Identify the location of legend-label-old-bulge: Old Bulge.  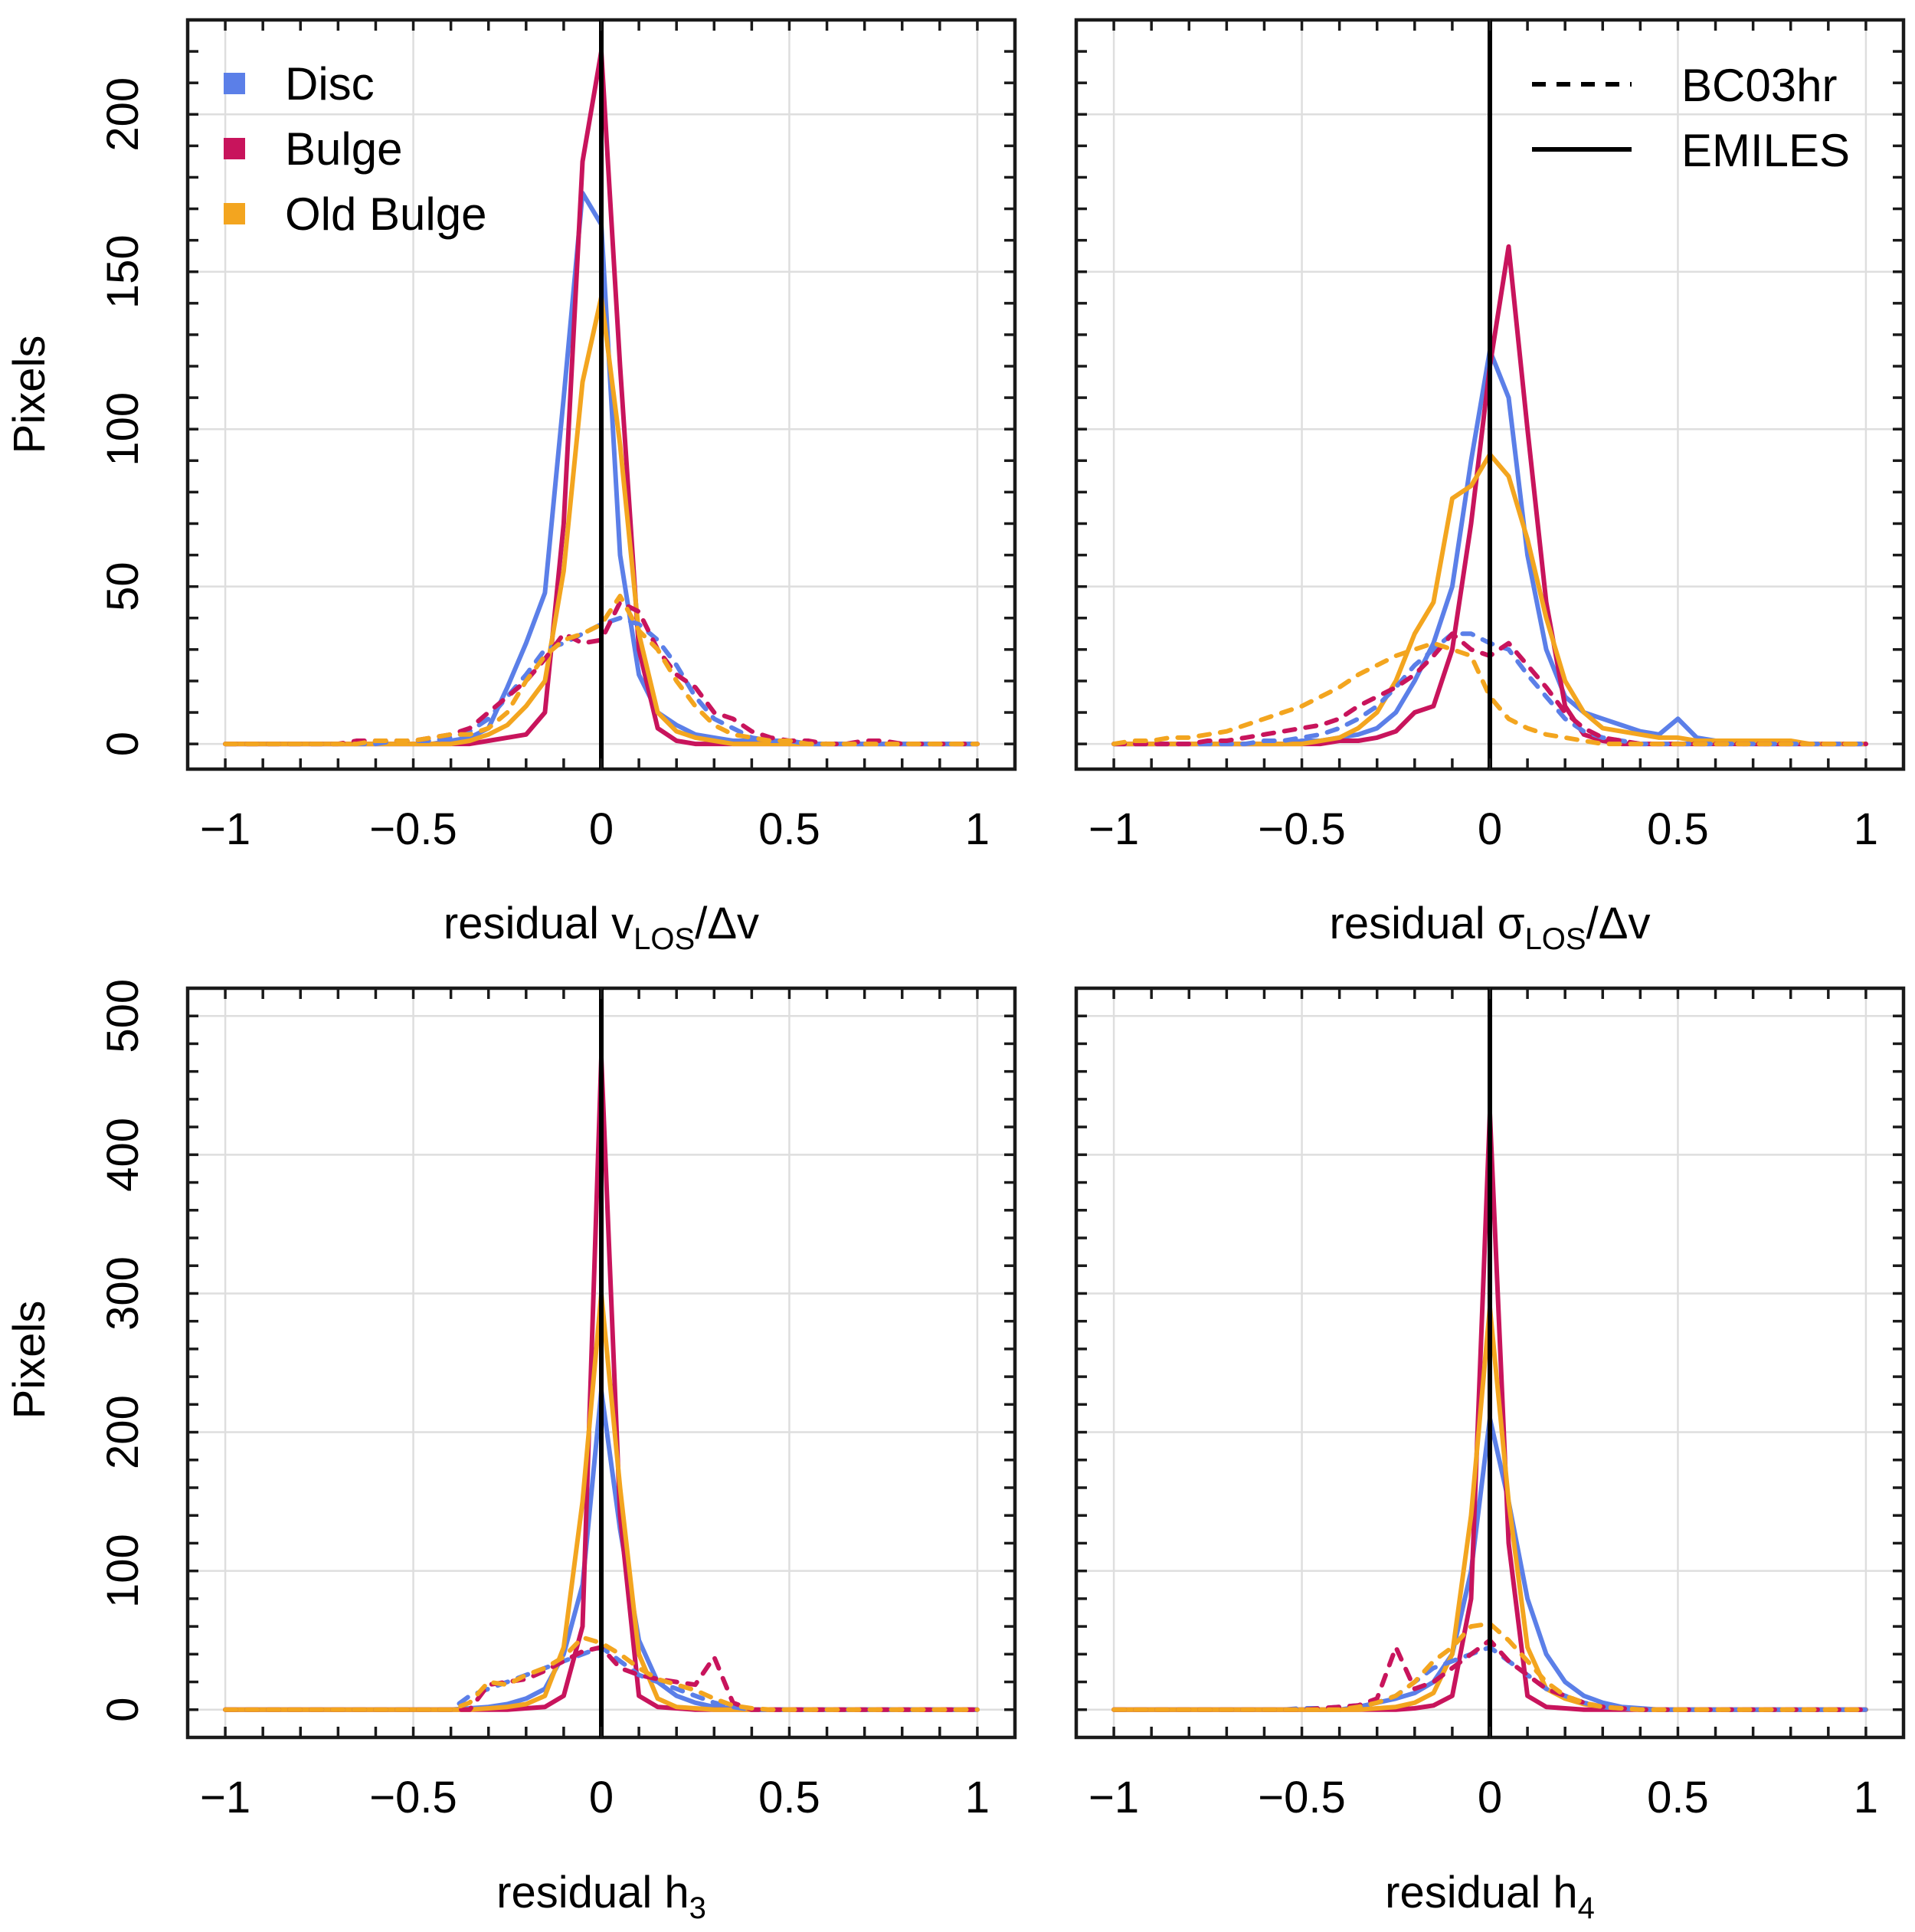
(386, 214).